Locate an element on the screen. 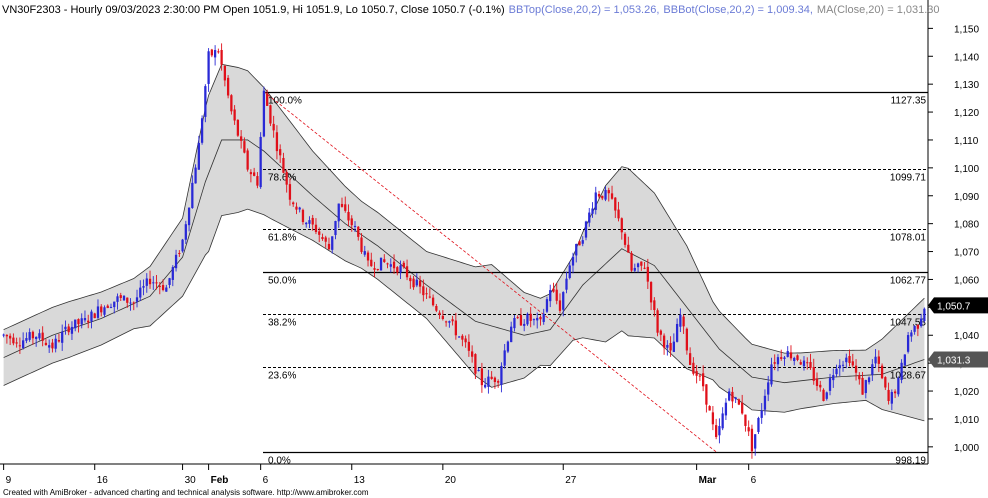  fib-percent-label: 38.2% is located at coordinates (282, 323).